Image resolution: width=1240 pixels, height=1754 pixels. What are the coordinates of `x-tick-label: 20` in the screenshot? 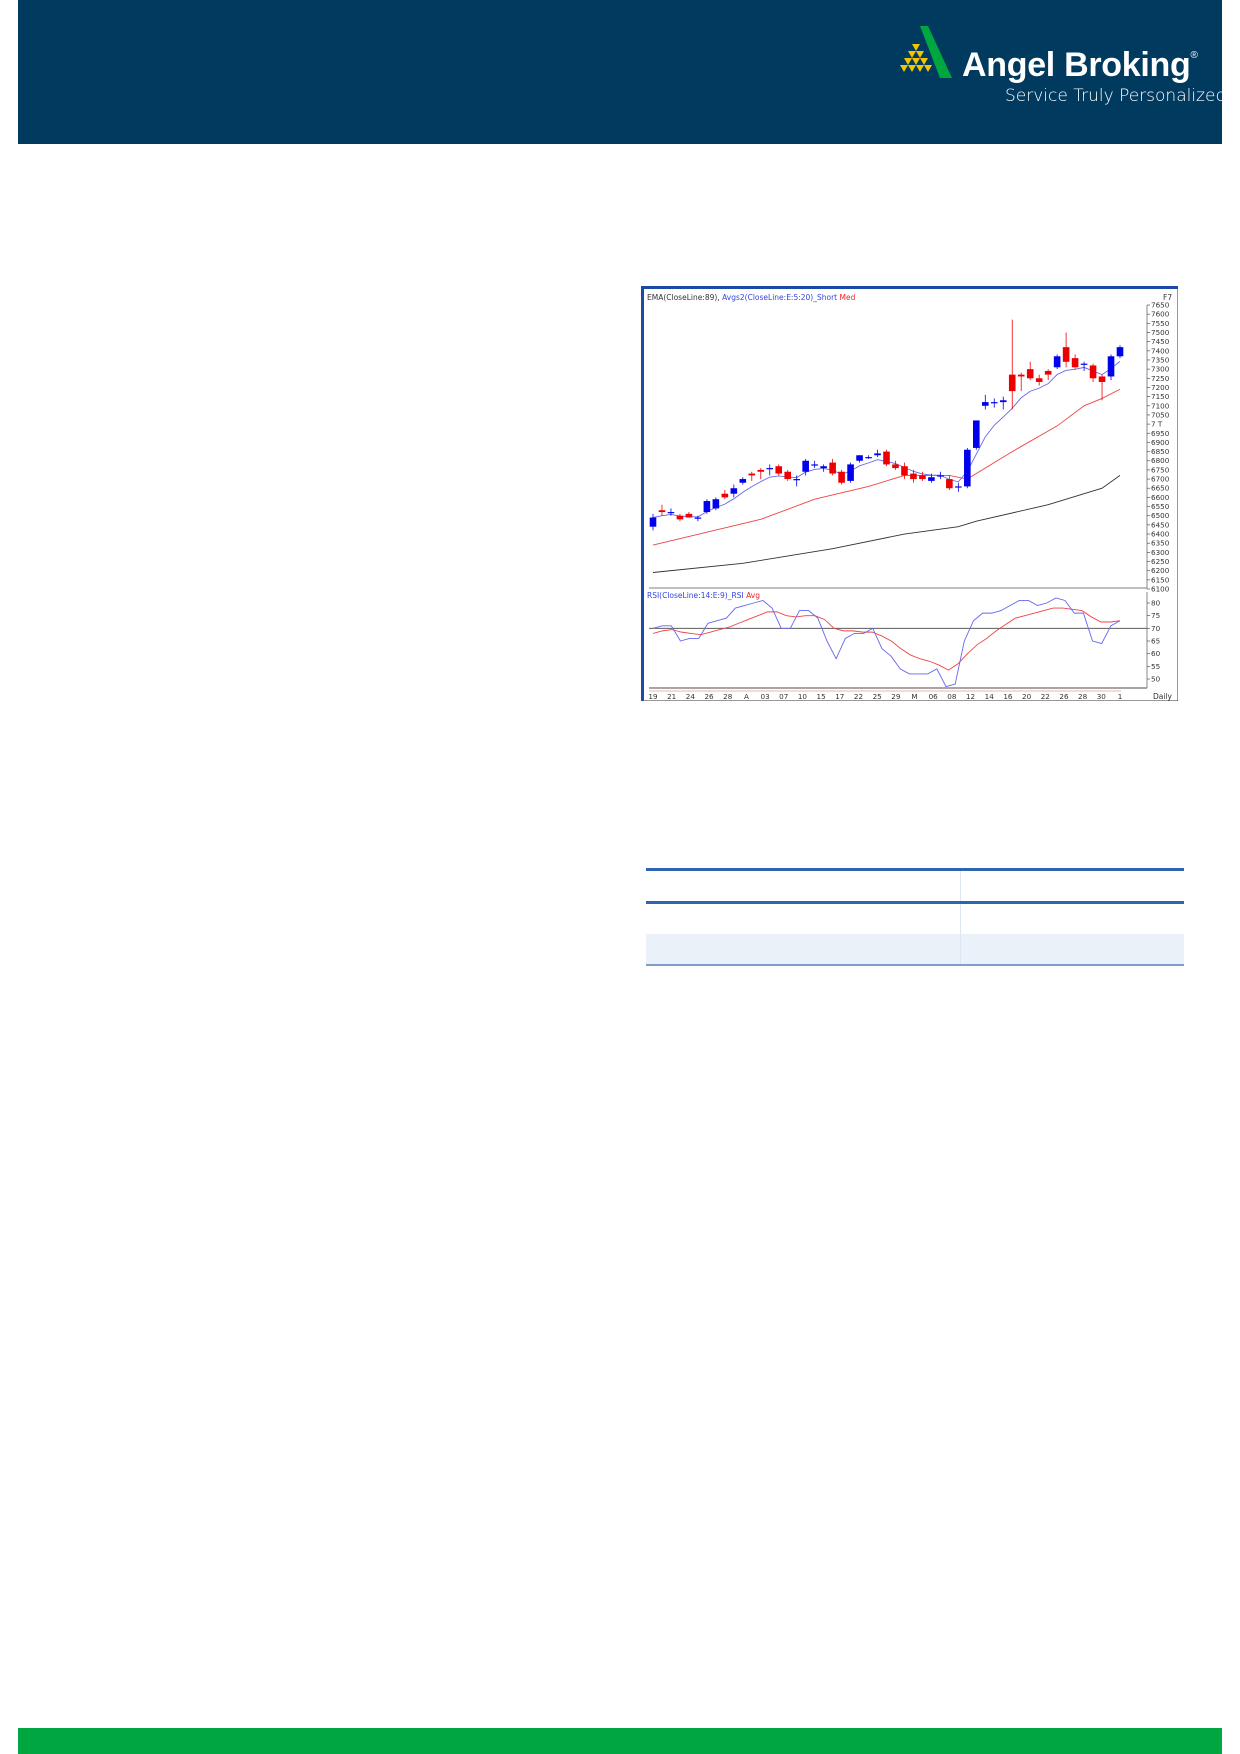 It's located at (1027, 696).